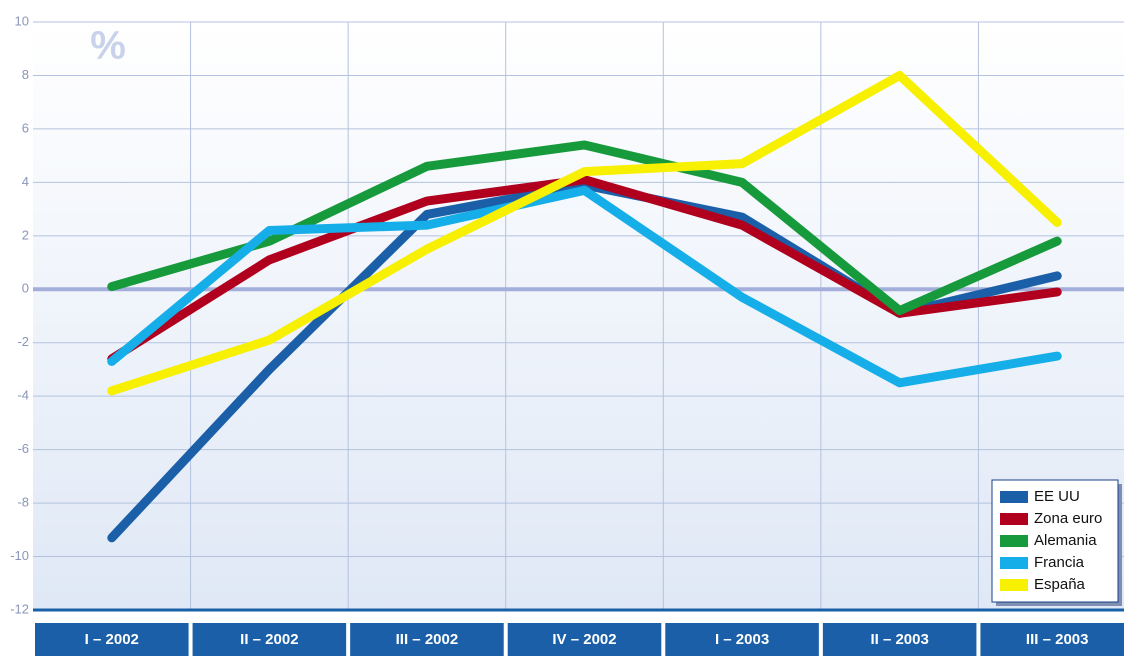 The image size is (1124, 657). What do you see at coordinates (1057, 496) in the screenshot?
I see `legend-label: EE UU` at bounding box center [1057, 496].